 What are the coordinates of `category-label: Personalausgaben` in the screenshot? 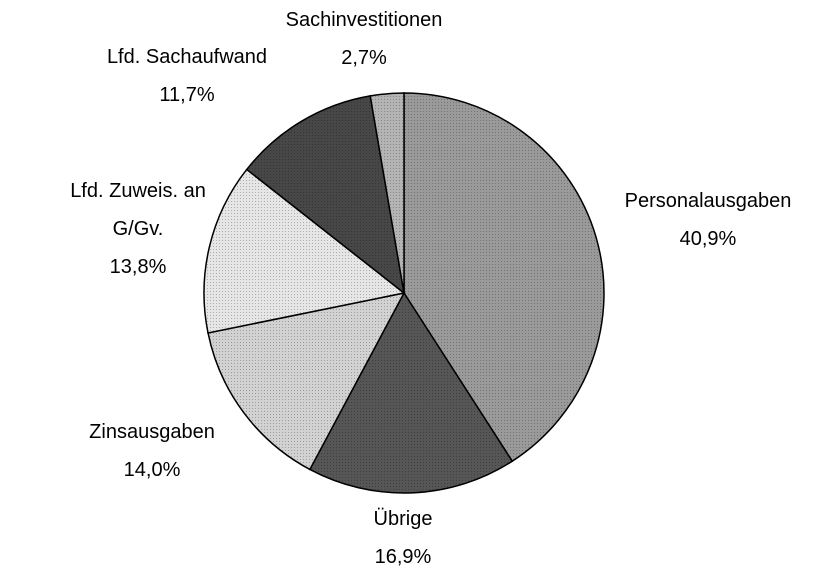 It's located at (708, 201).